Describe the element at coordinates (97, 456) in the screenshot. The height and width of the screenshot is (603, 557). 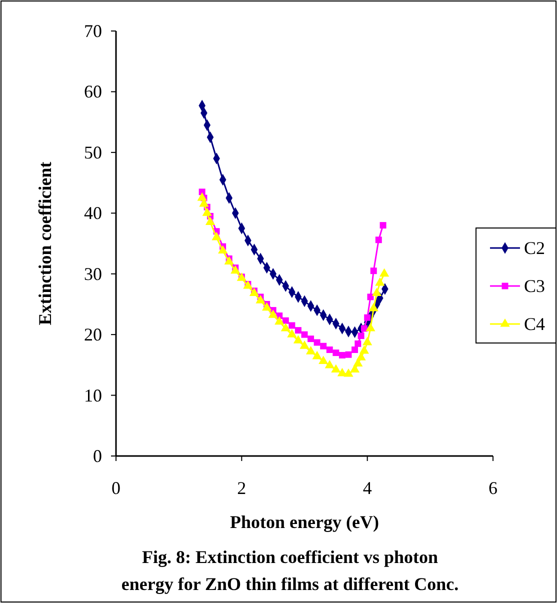
I see `y-tick-label: 0` at that location.